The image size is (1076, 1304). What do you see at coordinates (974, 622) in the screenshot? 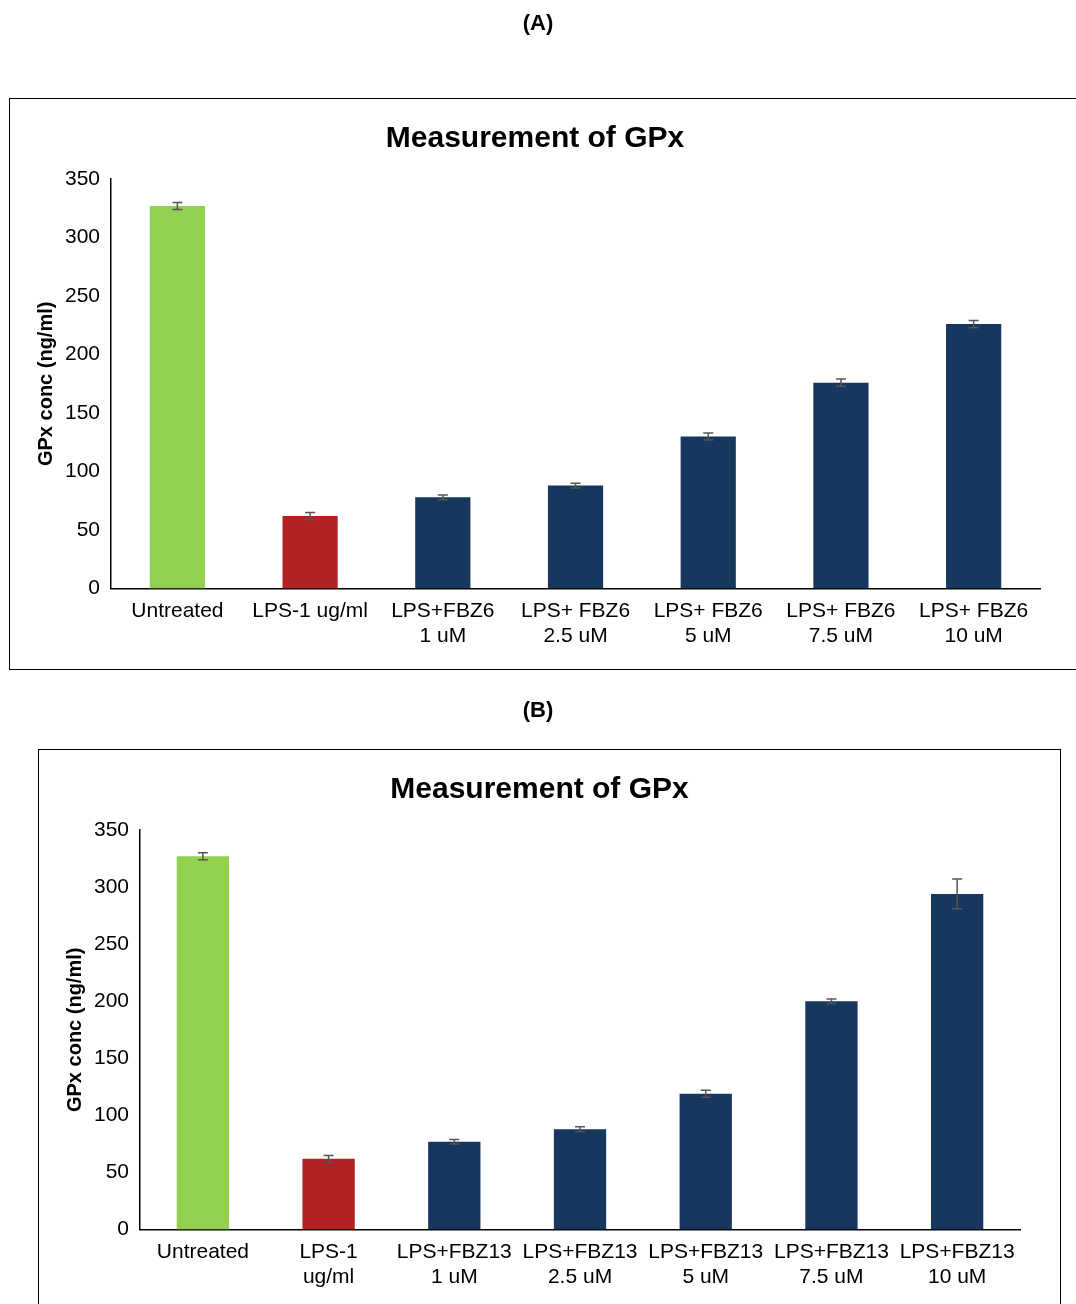
I see `x-tick-label: LPS+ FBZ6 10 uM` at bounding box center [974, 622].